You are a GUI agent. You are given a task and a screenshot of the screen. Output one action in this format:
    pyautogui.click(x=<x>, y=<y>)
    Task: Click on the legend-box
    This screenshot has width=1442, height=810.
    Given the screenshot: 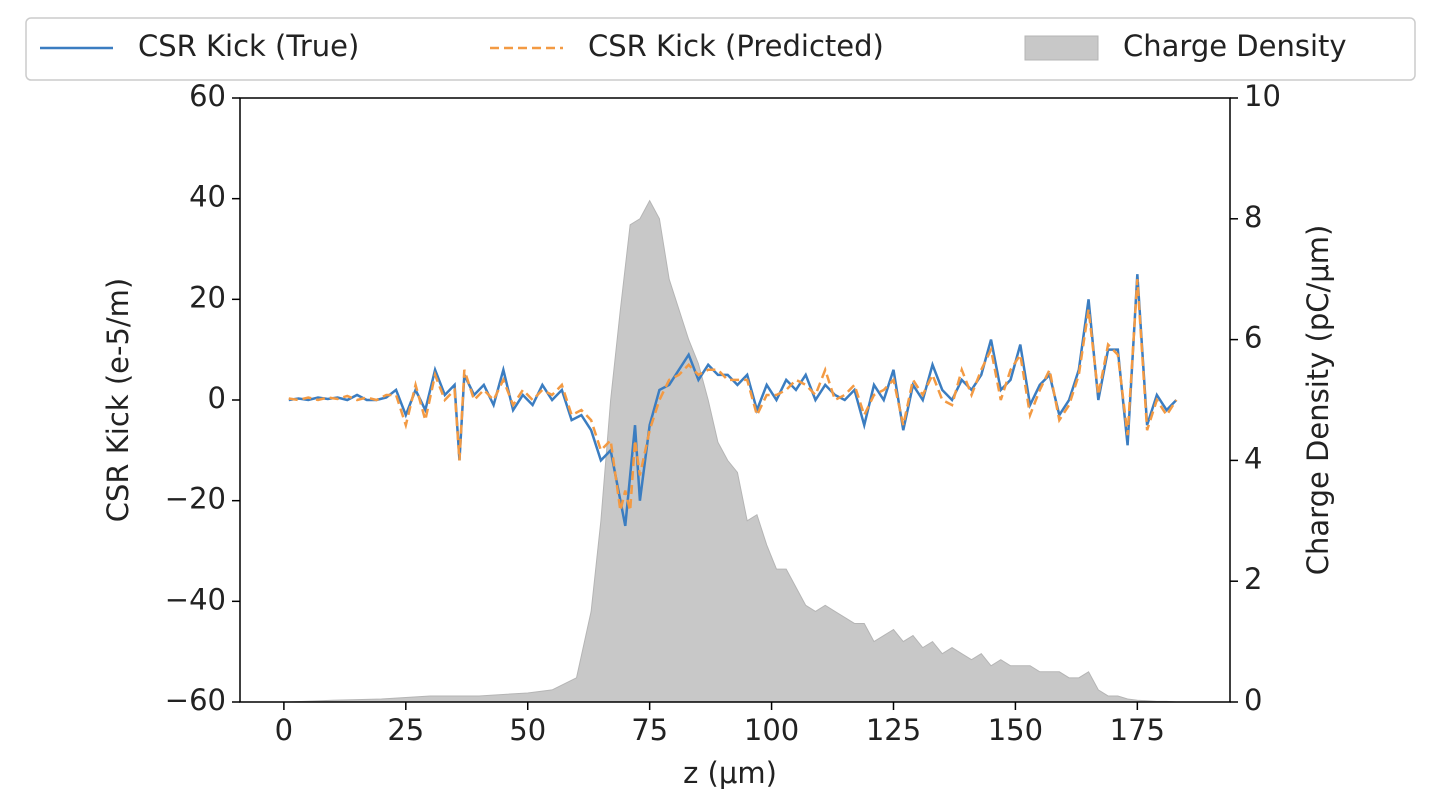 What is the action you would take?
    pyautogui.click(x=720, y=49)
    